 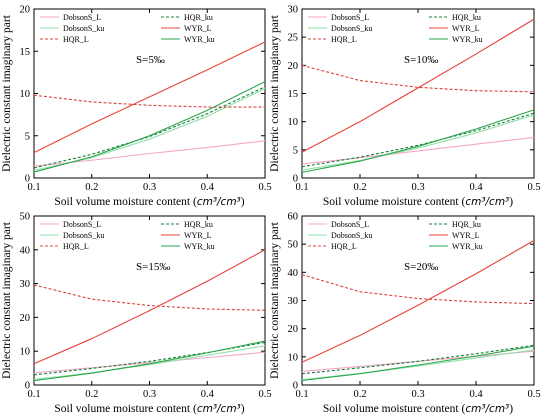 I want to click on salinity-label: S=15‰, so click(x=153, y=267).